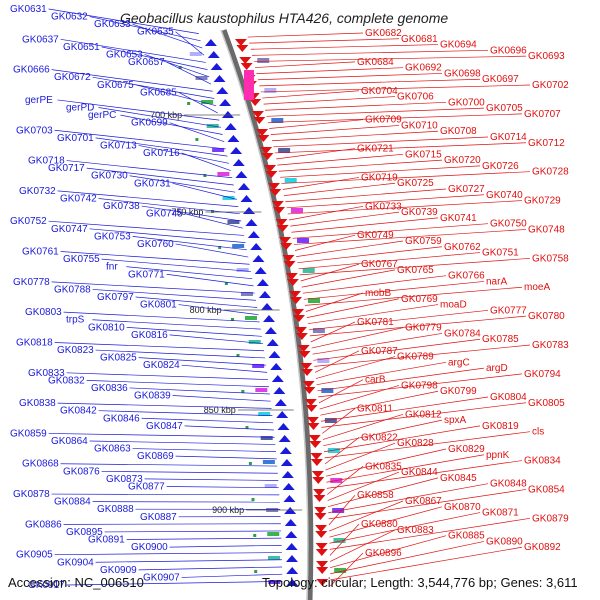  What do you see at coordinates (75, 138) in the screenshot?
I see `gene-label-forward: GK0701` at bounding box center [75, 138].